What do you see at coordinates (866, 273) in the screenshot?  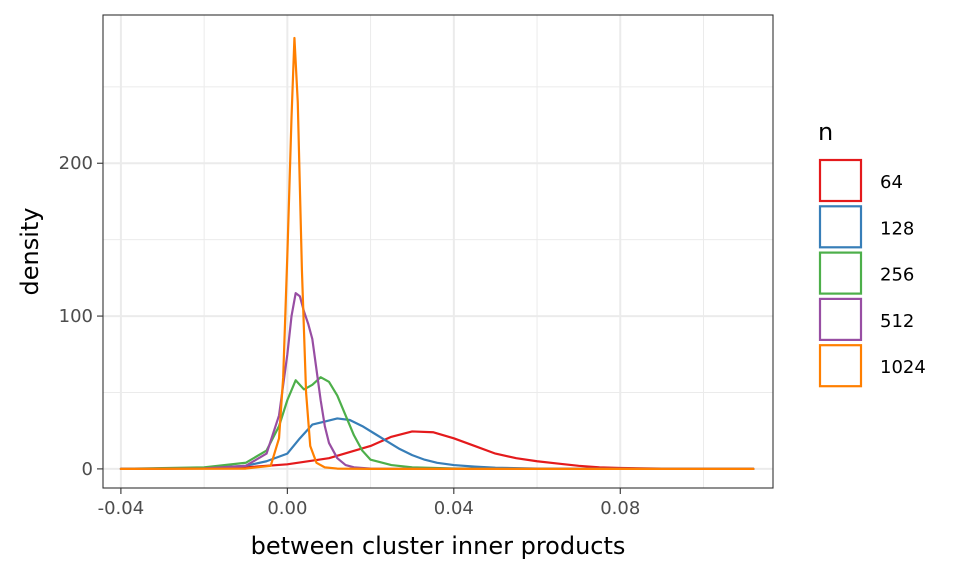 I see `legend-item-256: 256` at bounding box center [866, 273].